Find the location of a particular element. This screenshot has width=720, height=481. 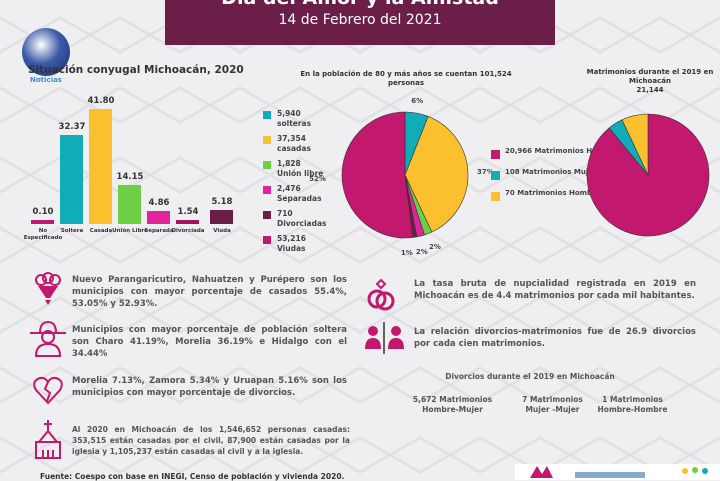

legend-item: 5,940 solteras is located at coordinates (287, 118).